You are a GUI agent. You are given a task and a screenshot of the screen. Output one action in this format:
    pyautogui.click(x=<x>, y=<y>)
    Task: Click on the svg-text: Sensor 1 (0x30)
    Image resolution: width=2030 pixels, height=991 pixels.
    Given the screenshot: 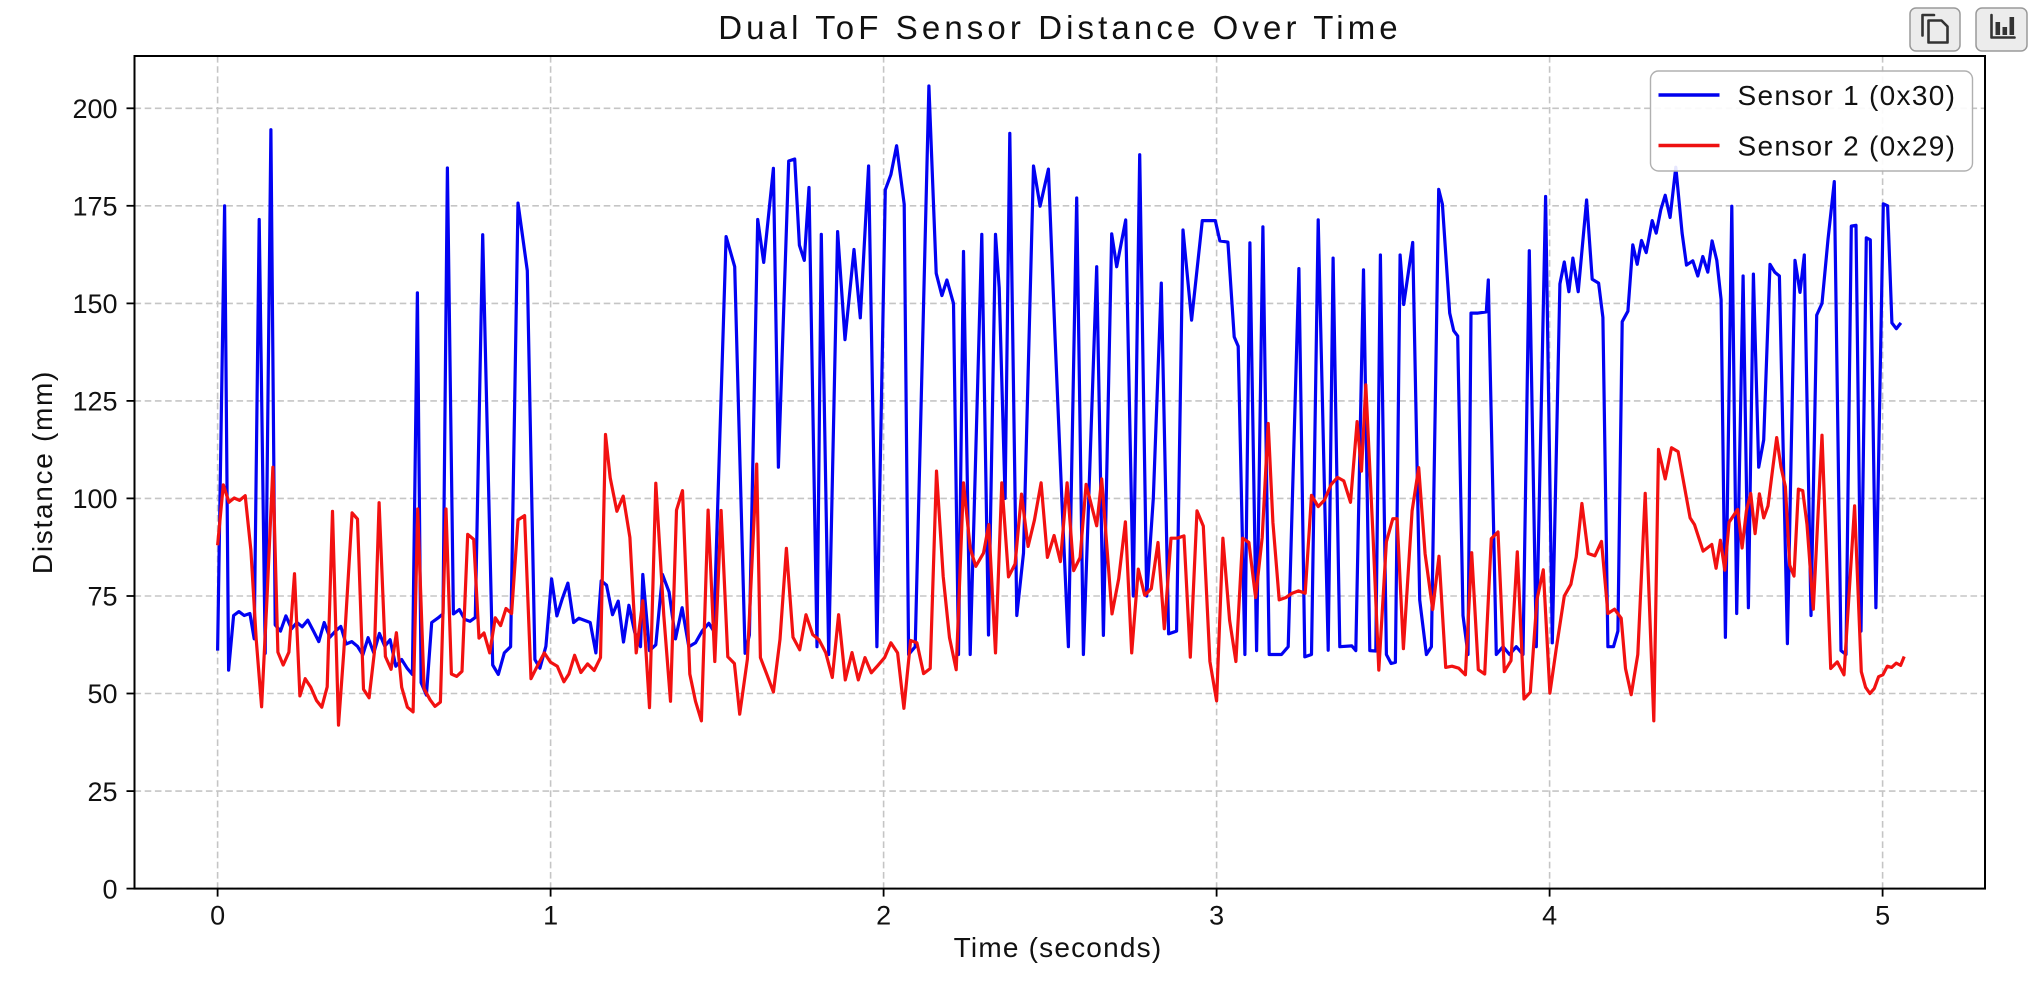 What is the action you would take?
    pyautogui.click(x=1847, y=95)
    